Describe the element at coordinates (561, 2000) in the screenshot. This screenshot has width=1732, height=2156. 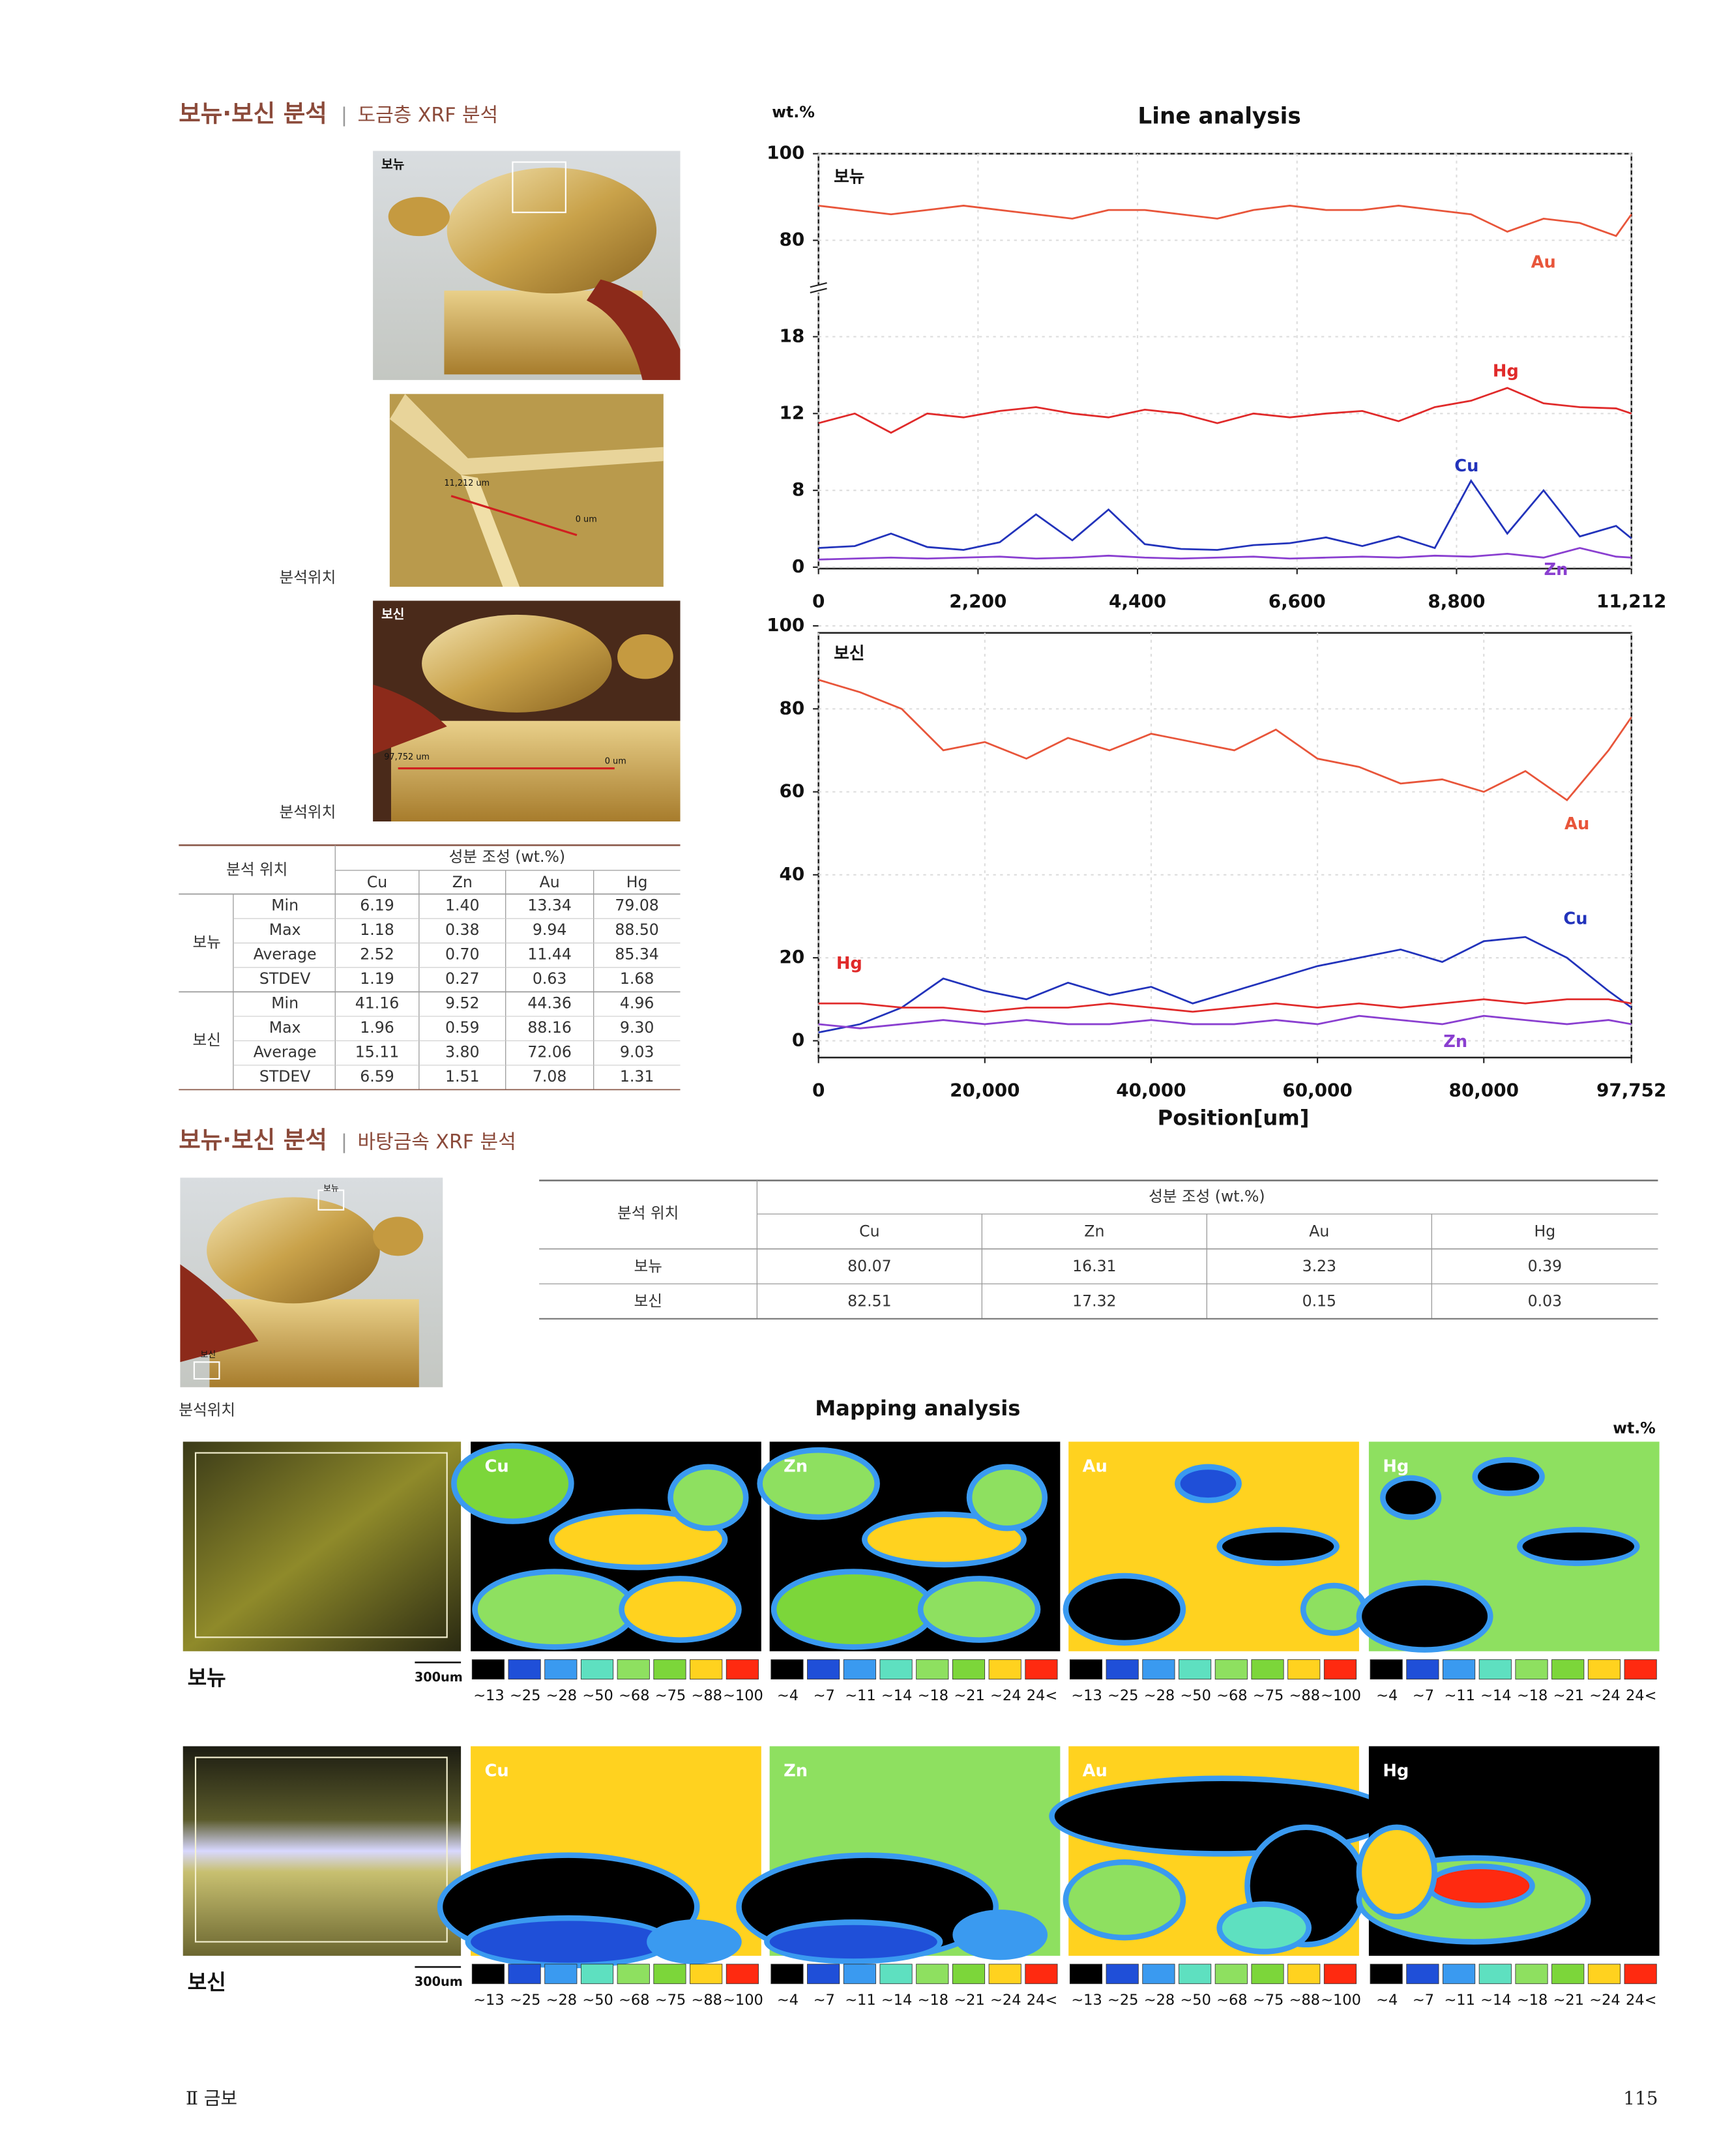
I see `legend-label: ~28` at that location.